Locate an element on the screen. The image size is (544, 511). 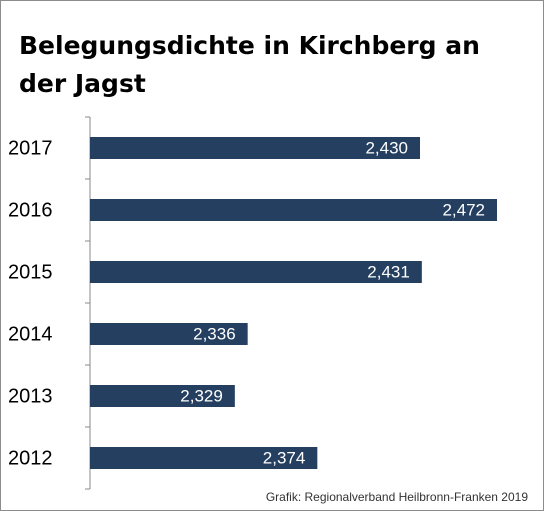
y-tick-label: 2017 is located at coordinates (30, 148).